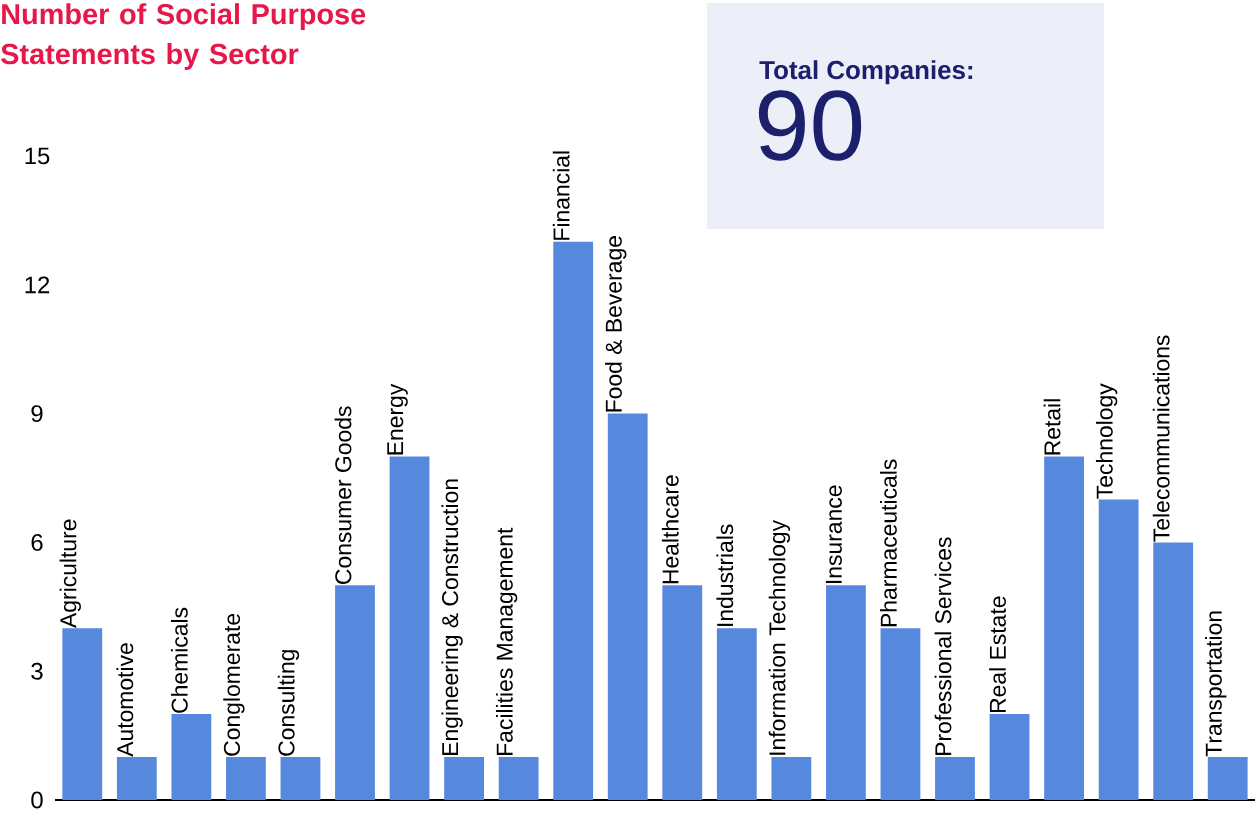  I want to click on x-tick-label: Pharmaceuticals, so click(888, 543).